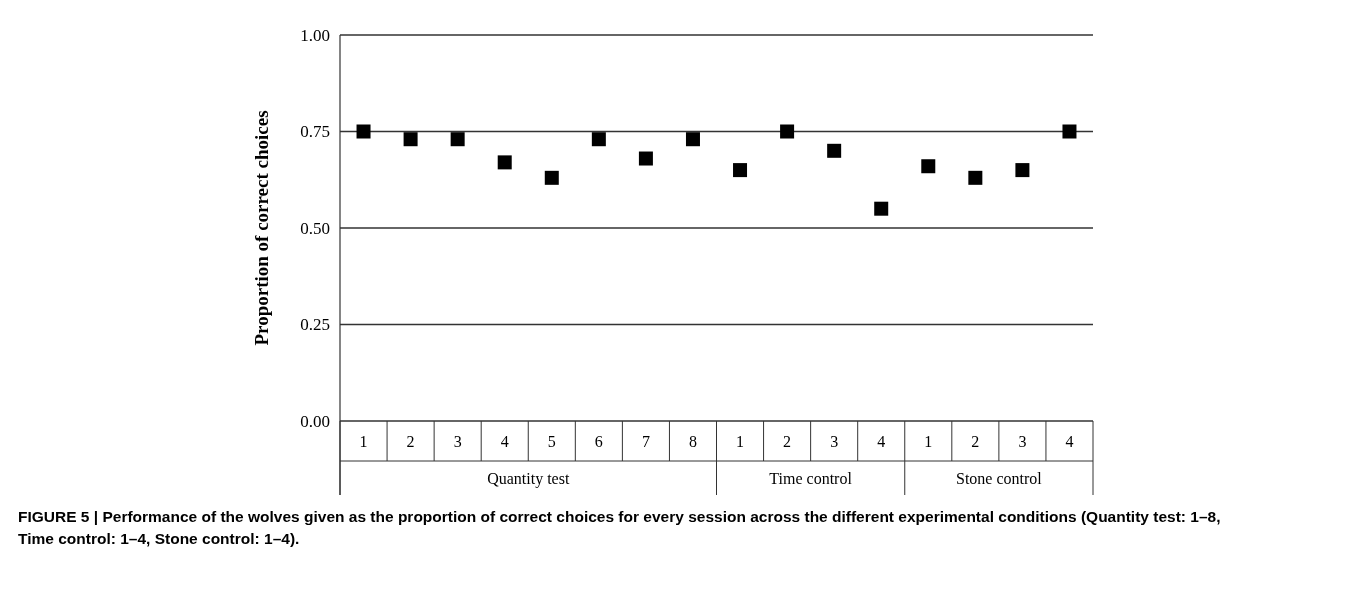 The height and width of the screenshot is (596, 1354). Describe the element at coordinates (315, 325) in the screenshot. I see `y-tick-label: 0.25` at that location.